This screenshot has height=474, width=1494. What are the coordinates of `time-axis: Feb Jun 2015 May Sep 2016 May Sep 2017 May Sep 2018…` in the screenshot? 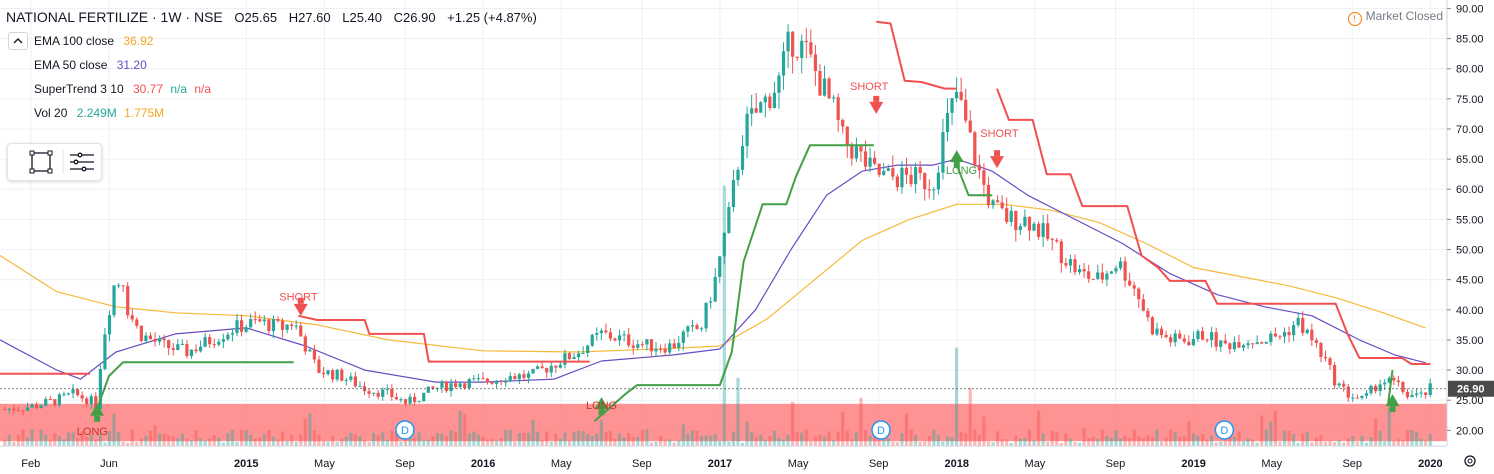 It's located at (738, 457).